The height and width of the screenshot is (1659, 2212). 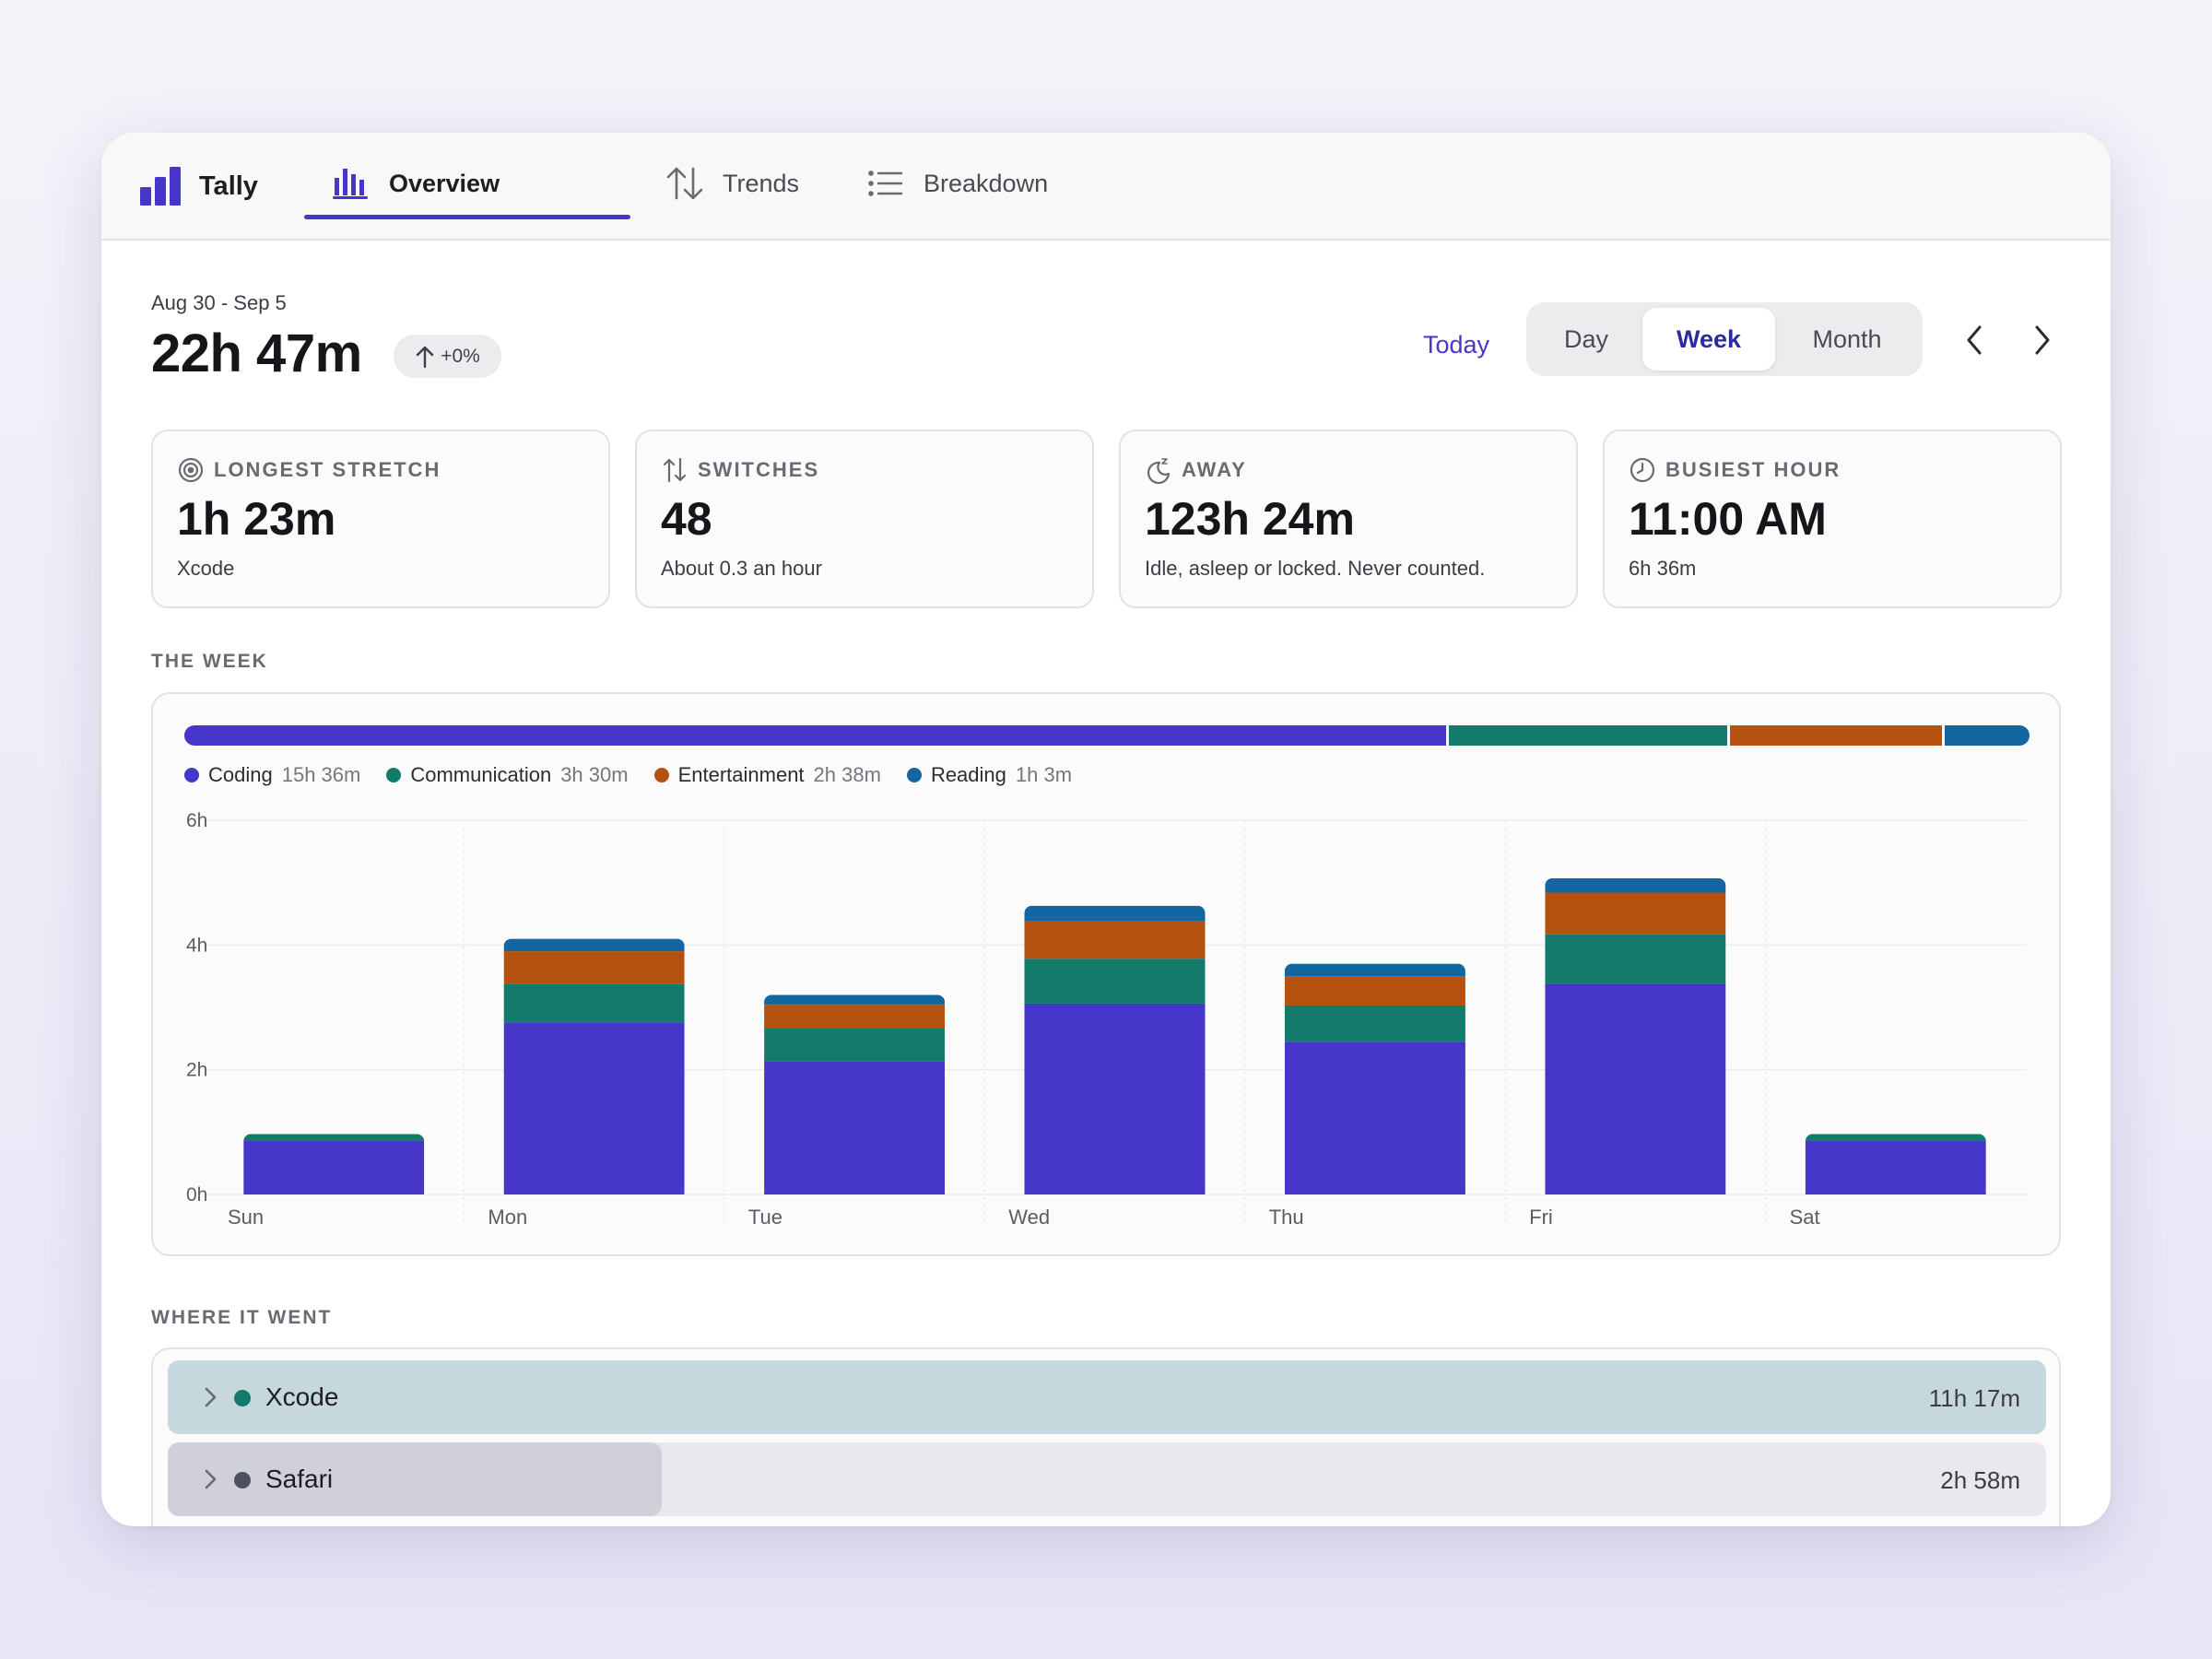 I want to click on bar-sun-coding, so click(x=334, y=1167).